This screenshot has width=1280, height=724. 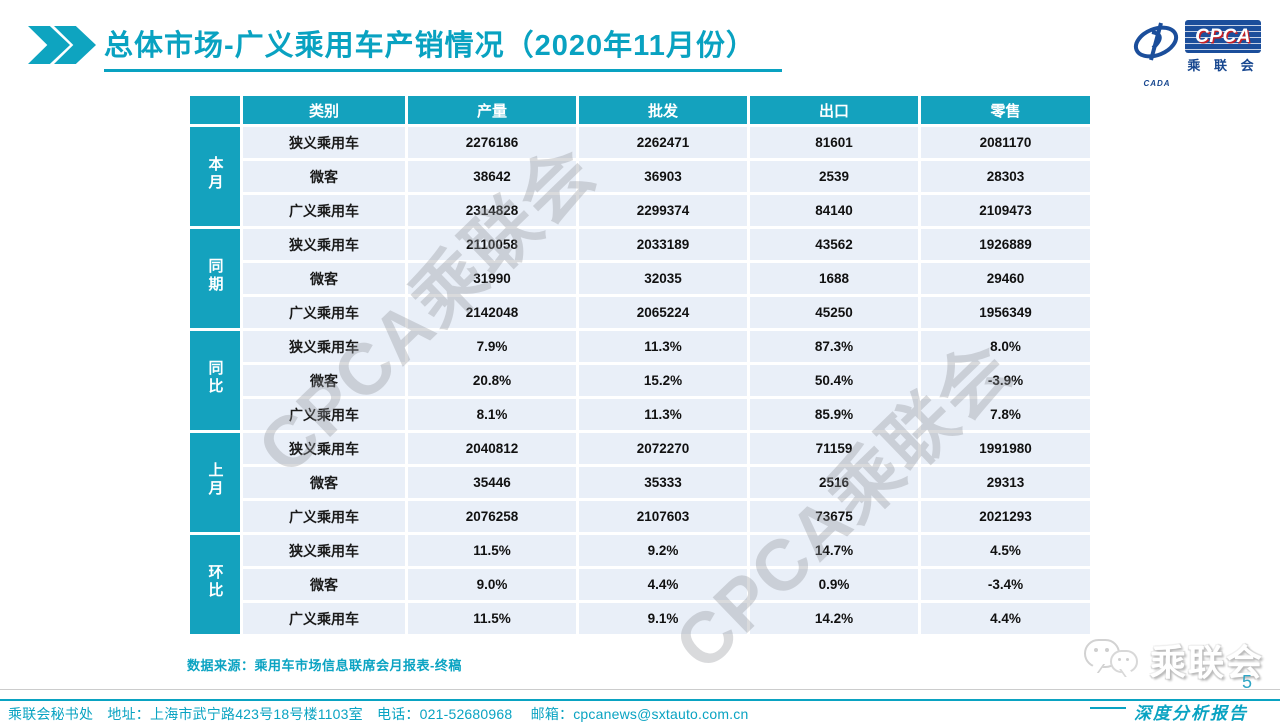 What do you see at coordinates (492, 312) in the screenshot?
I see `value-cell: 2142048` at bounding box center [492, 312].